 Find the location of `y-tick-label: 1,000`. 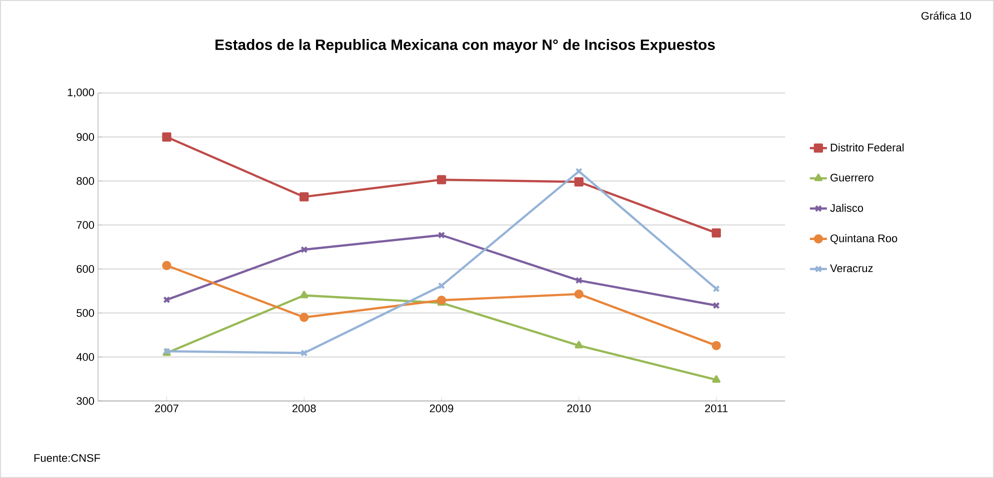

y-tick-label: 1,000 is located at coordinates (81, 93).